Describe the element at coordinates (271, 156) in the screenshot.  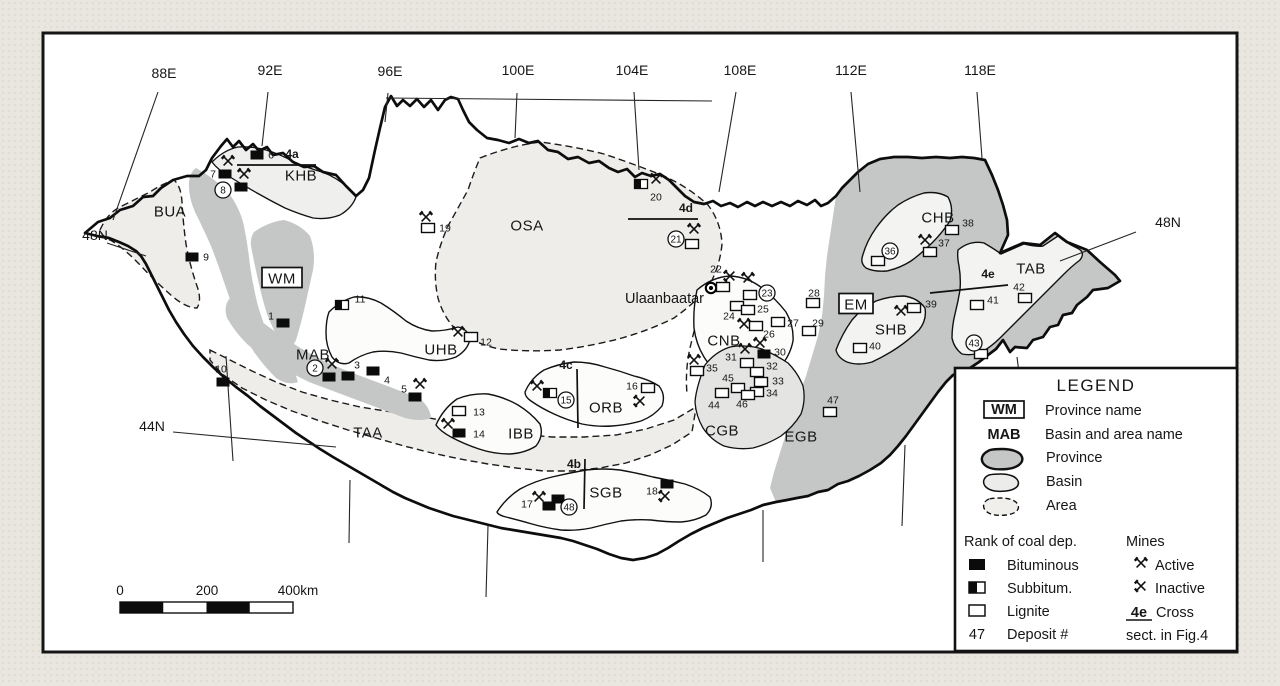
I see `deposit-number: 6` at that location.